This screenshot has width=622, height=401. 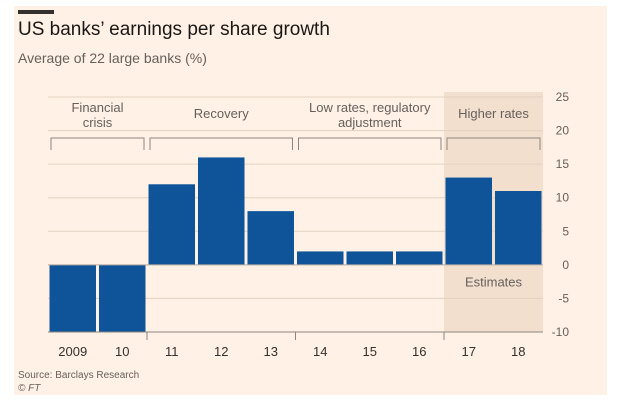 I want to click on x-tick-label: 17, so click(x=469, y=351).